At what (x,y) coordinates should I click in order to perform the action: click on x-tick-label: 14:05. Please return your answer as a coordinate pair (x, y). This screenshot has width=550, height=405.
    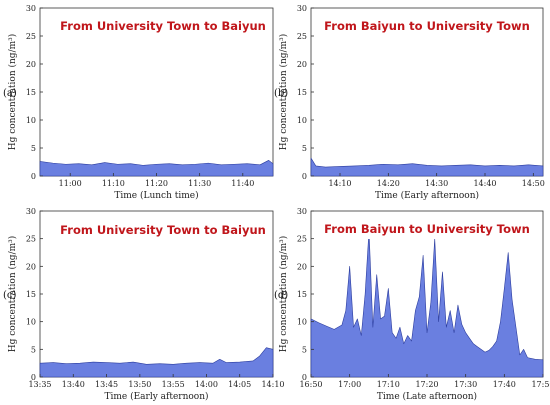
    Looking at the image, I should click on (239, 384).